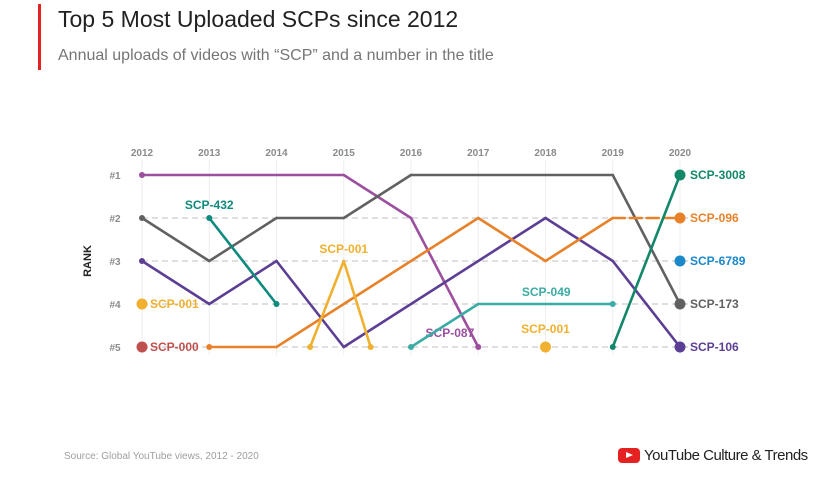  Describe the element at coordinates (142, 153) in the screenshot. I see `x-tick-label: 2012` at that location.